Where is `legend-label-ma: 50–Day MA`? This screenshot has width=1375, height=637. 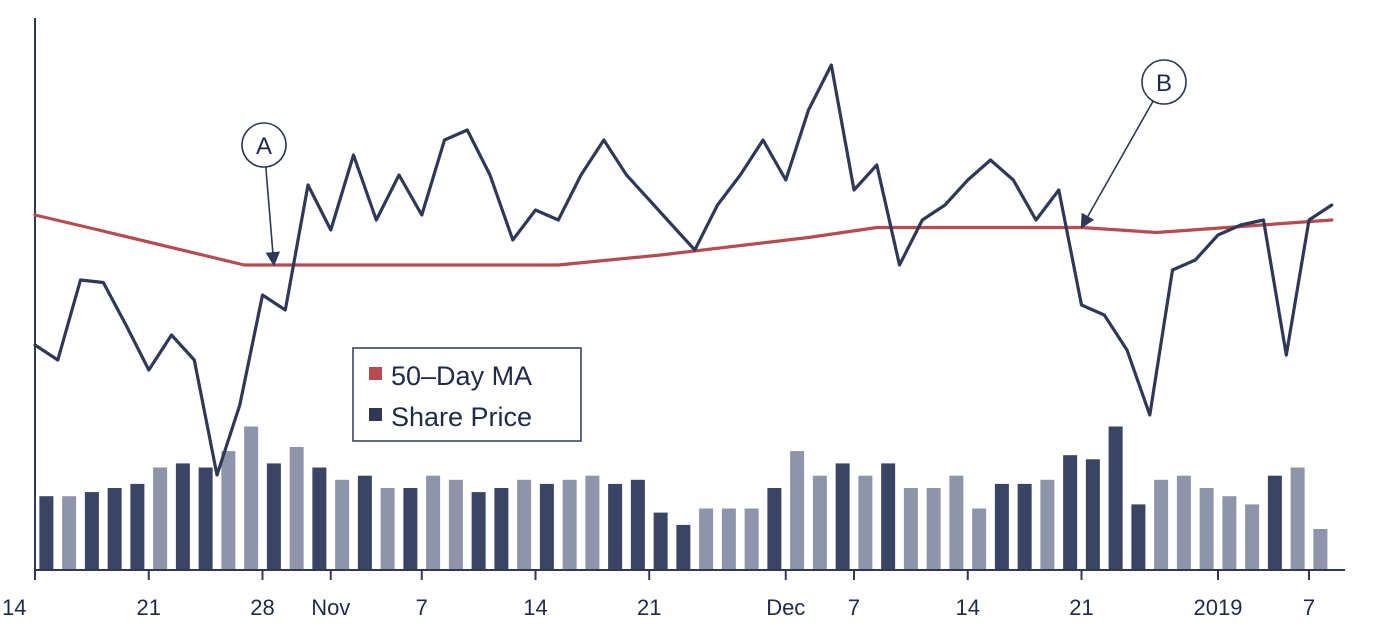 legend-label-ma: 50–Day MA is located at coordinates (461, 376).